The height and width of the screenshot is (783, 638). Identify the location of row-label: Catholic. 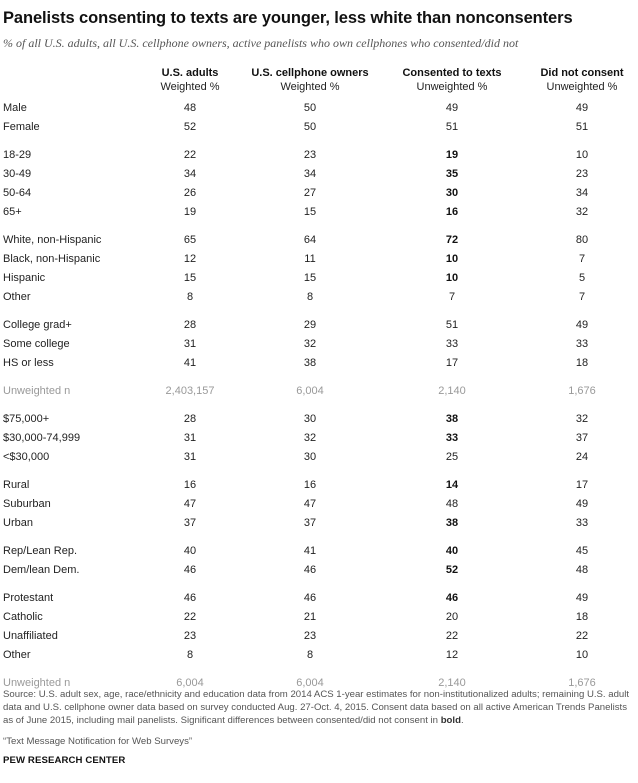
(23, 617).